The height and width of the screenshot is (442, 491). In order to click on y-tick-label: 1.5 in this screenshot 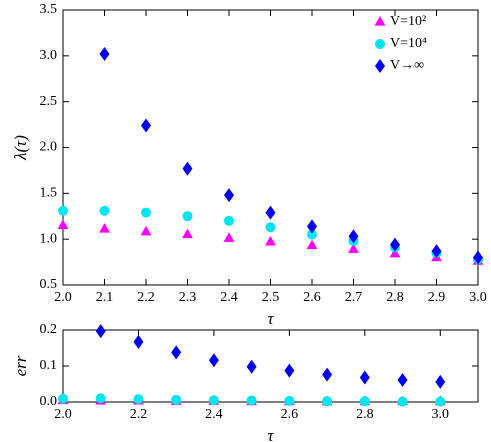, I will do `click(49, 193)`.